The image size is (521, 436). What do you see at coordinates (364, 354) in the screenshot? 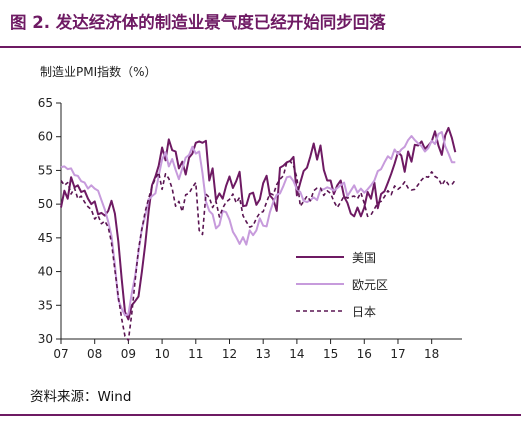
I see `x-tick-label: 16` at bounding box center [364, 354].